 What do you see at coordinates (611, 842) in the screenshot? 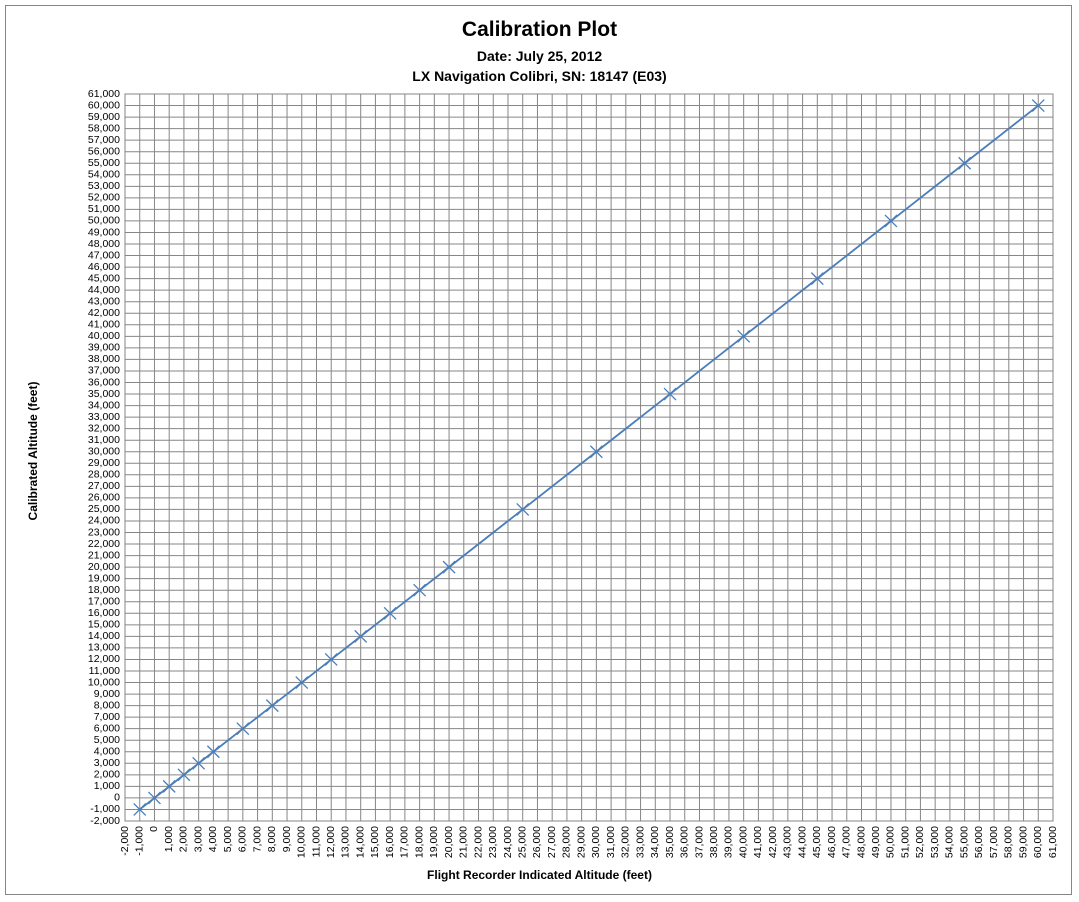
I see `x-tick-label: 31,000` at bounding box center [611, 842].